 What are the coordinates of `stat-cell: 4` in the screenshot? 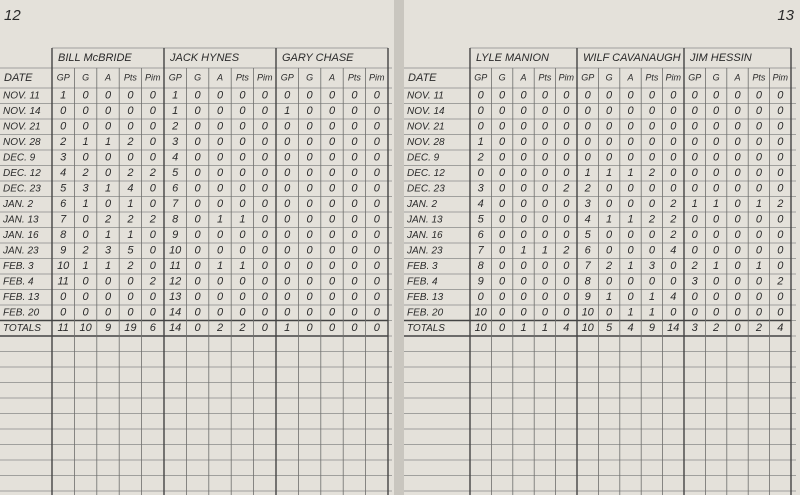 It's located at (481, 204).